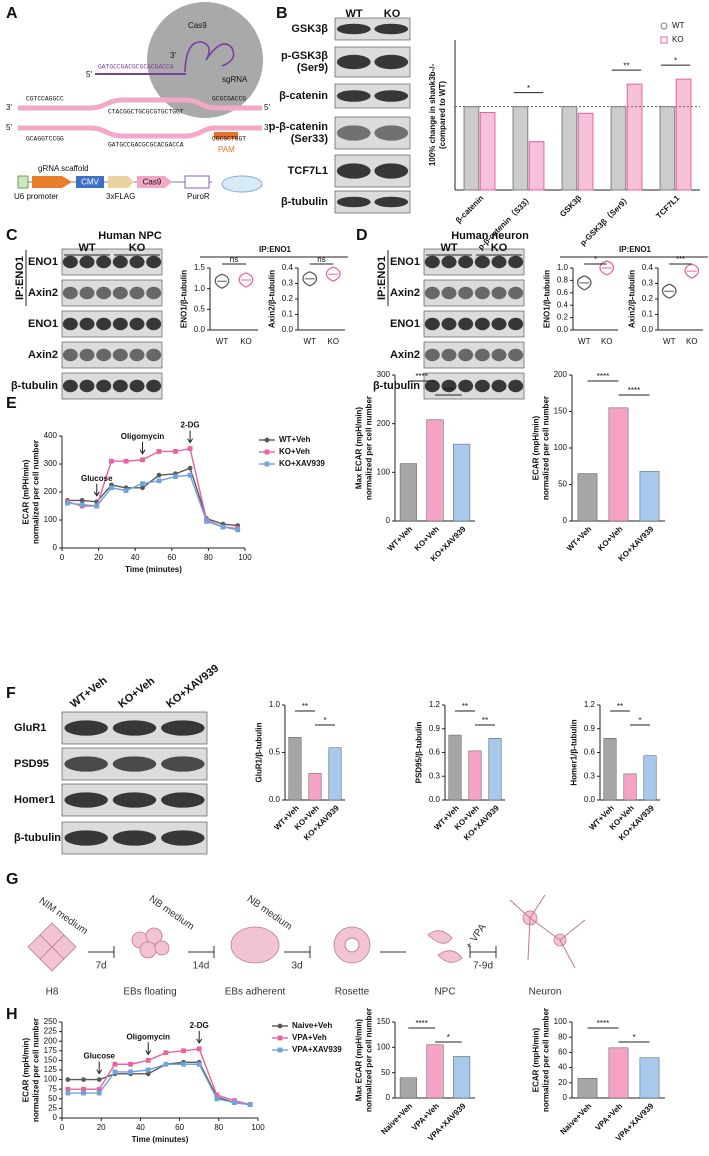 The height and width of the screenshot is (1156, 709). I want to click on y-tick-label: 1.2, so click(590, 704).